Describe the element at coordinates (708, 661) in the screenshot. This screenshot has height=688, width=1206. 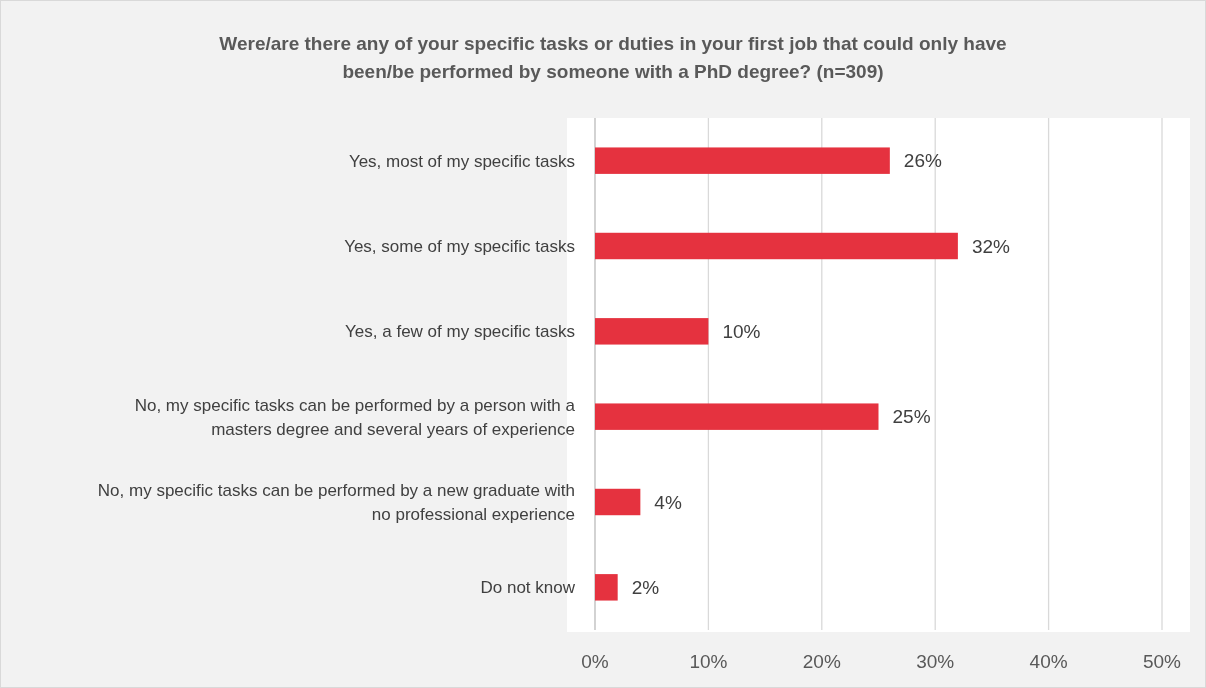
I see `x-tick-label: 10%` at that location.